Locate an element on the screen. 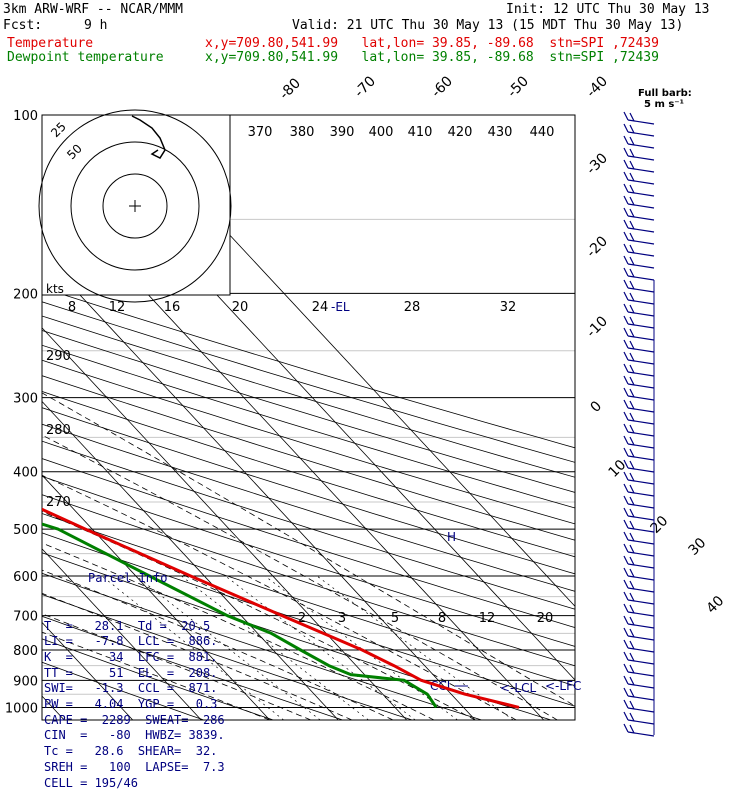  isotherm-label--10: -10 is located at coordinates (597, 326).